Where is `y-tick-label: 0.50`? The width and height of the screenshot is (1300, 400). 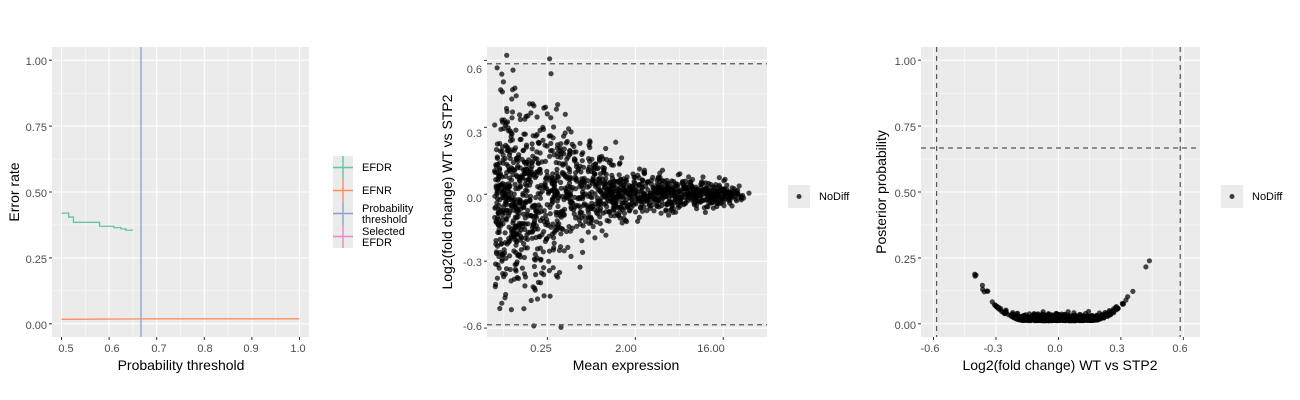
y-tick-label: 0.50 is located at coordinates (36, 194).